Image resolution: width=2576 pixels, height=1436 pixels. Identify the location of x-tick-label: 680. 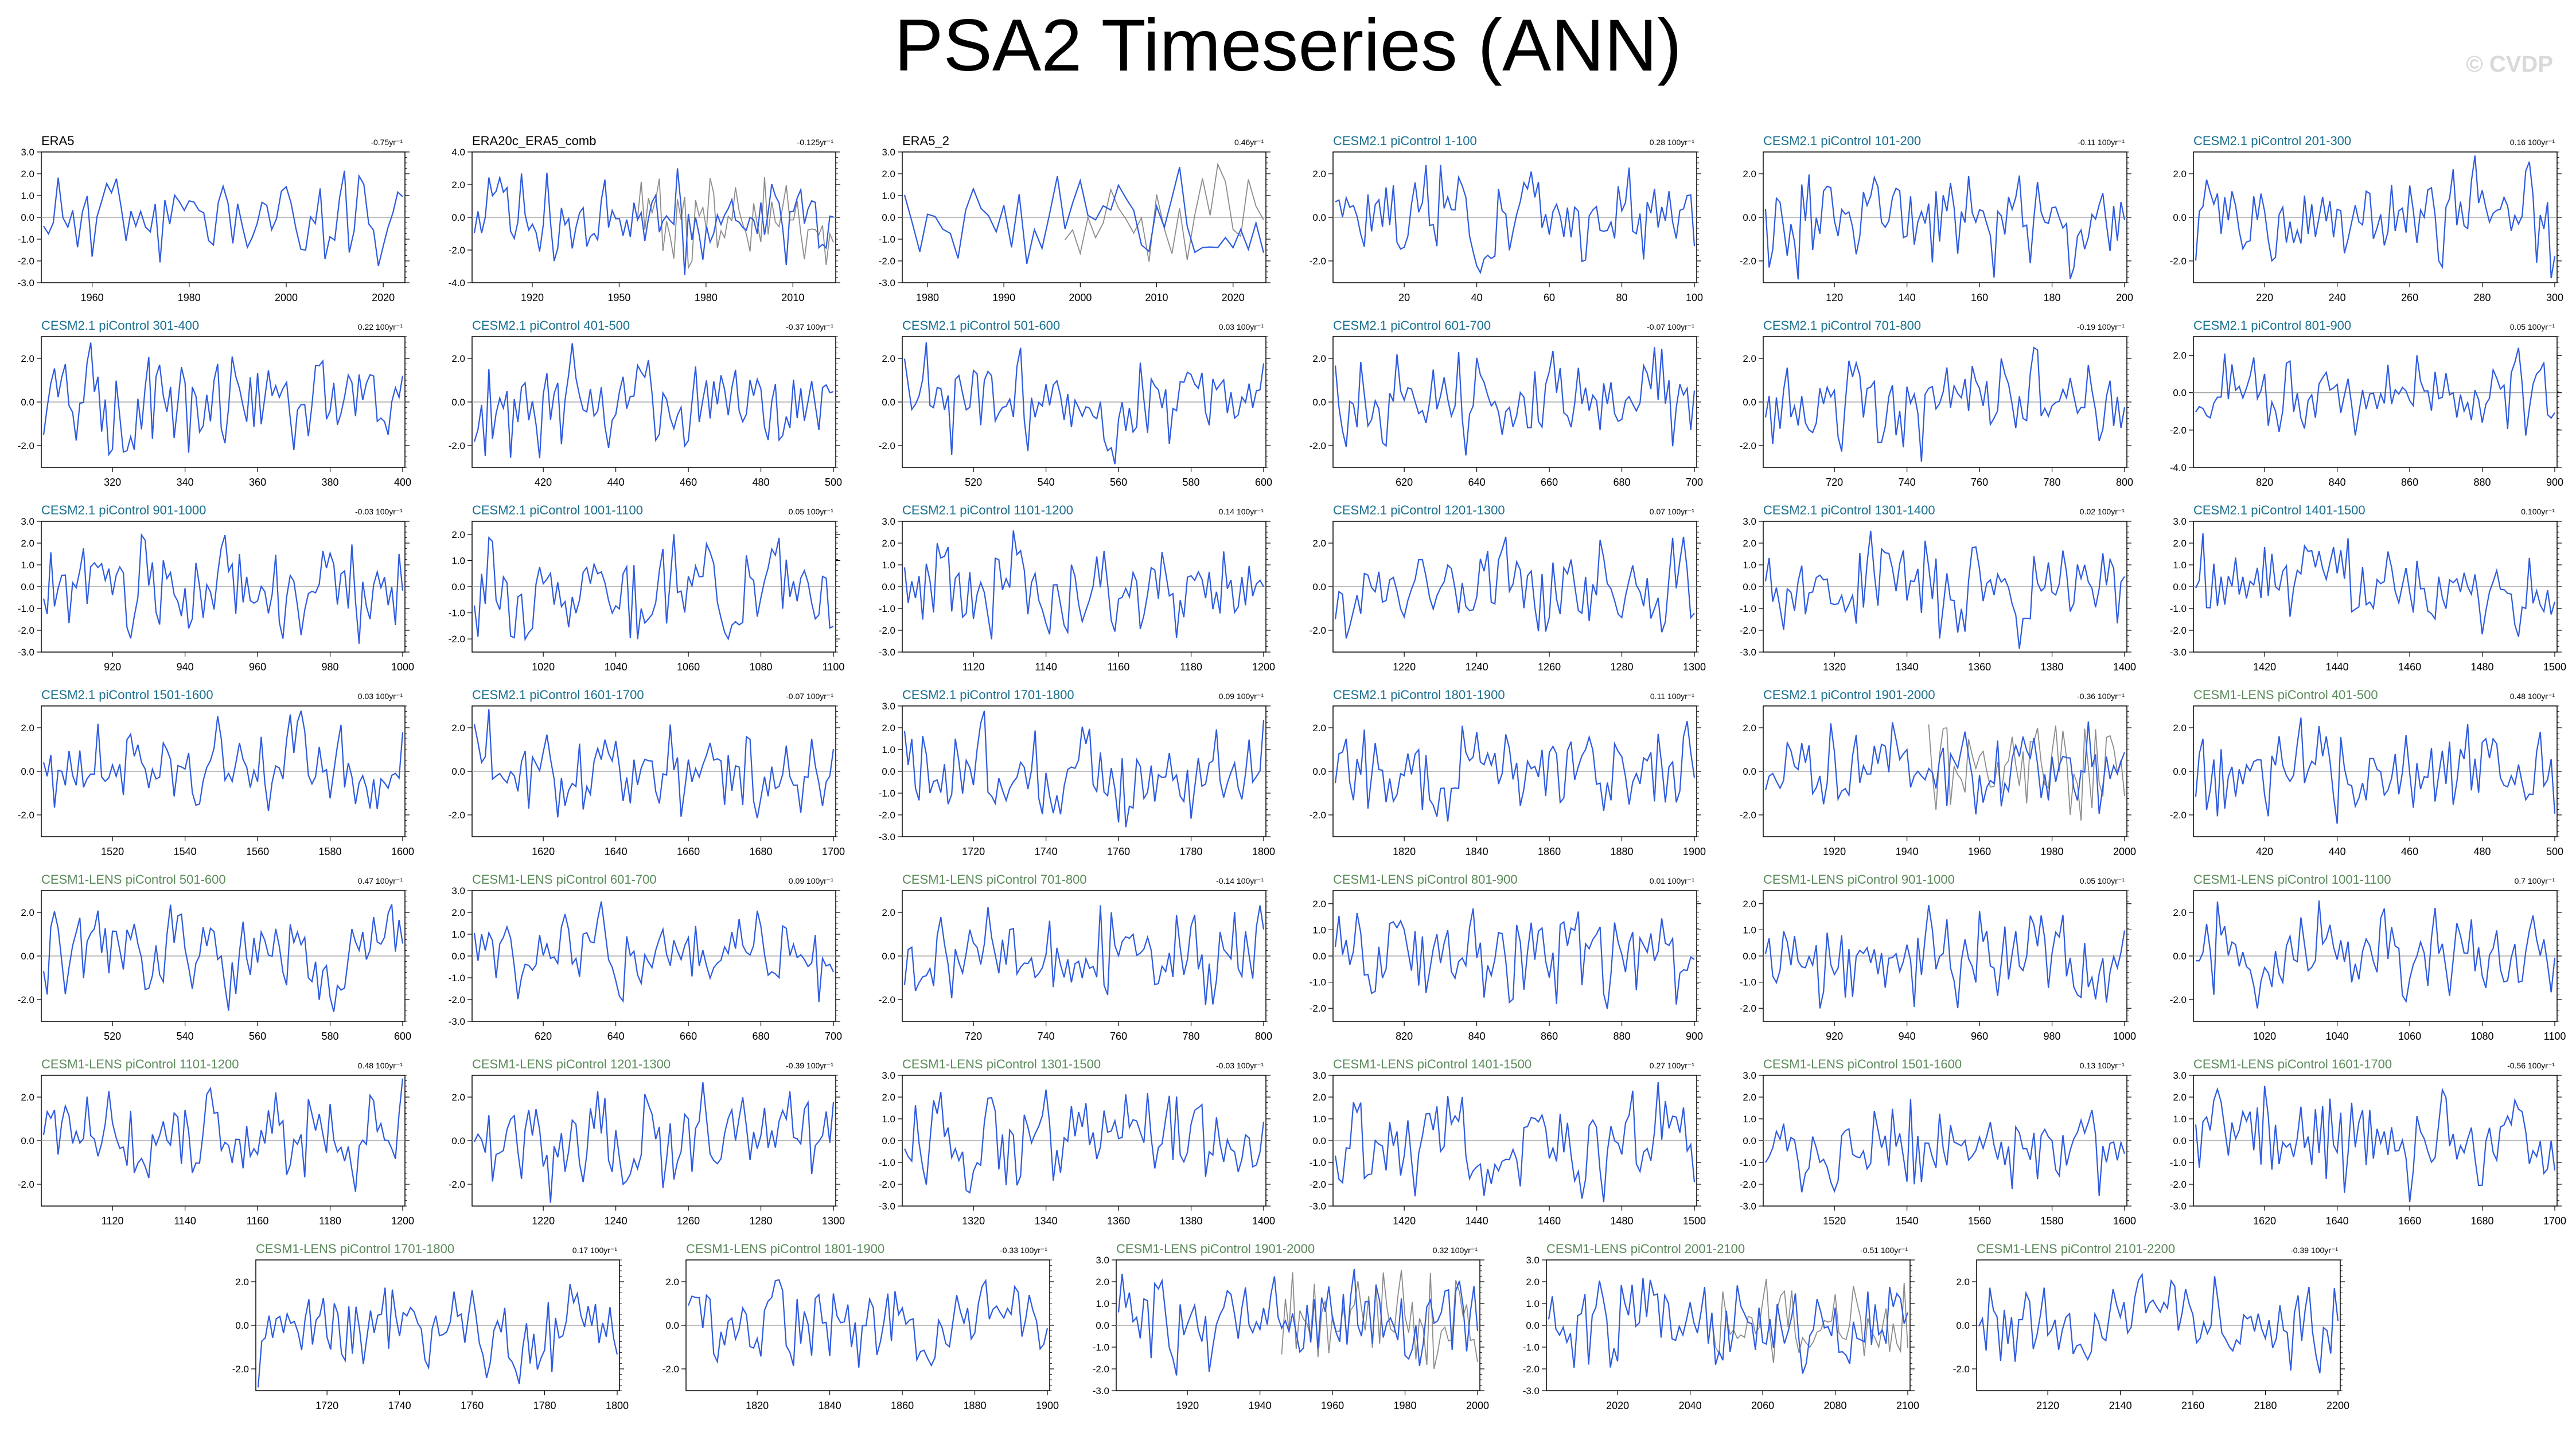
(1623, 482).